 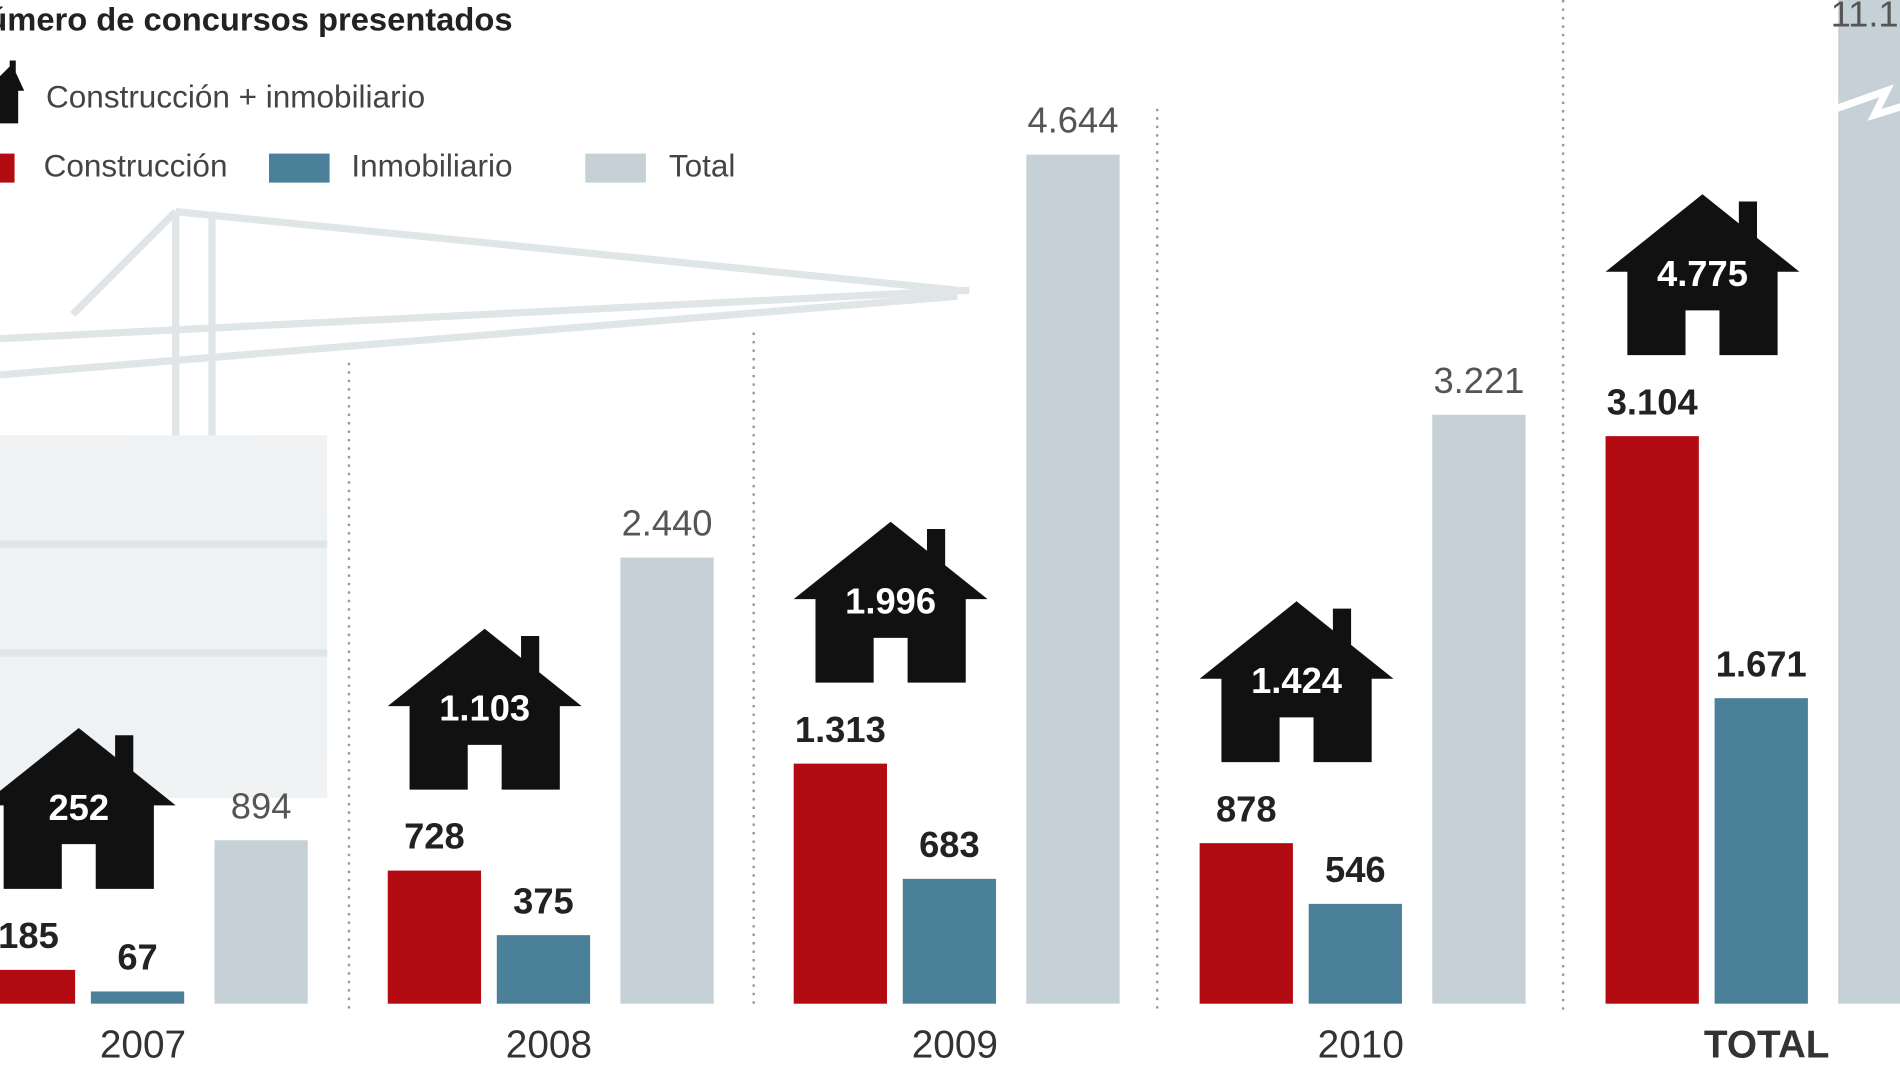 What do you see at coordinates (955, 1044) in the screenshot?
I see `x-tick-label: 2009` at bounding box center [955, 1044].